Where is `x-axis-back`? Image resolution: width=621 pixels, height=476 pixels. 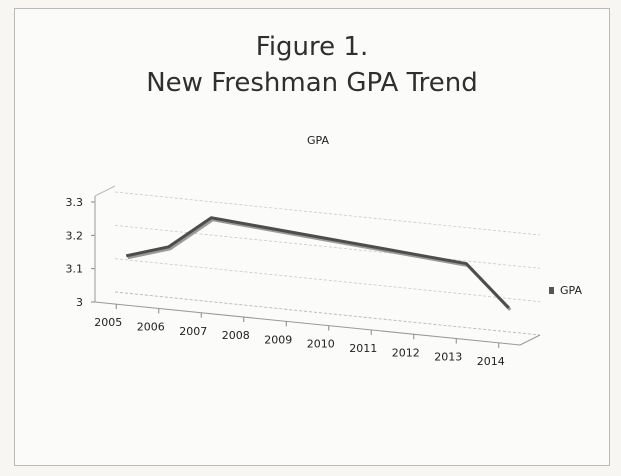 x-axis-back is located at coordinates (327, 313).